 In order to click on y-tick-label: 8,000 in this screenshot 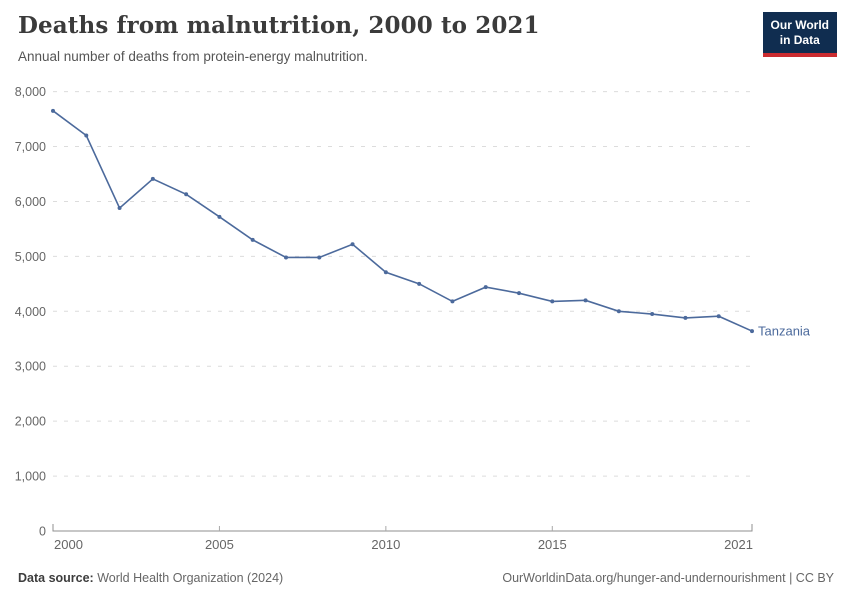, I will do `click(30, 92)`.